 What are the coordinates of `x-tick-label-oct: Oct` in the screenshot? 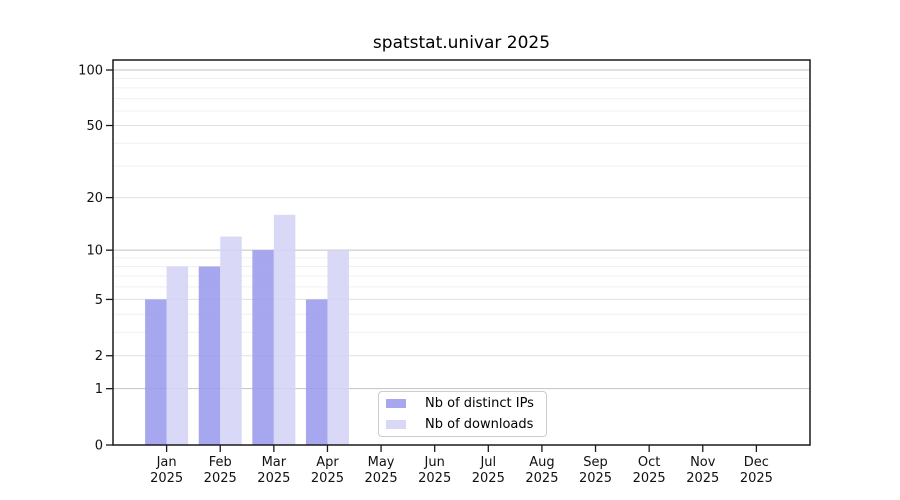 It's located at (649, 462).